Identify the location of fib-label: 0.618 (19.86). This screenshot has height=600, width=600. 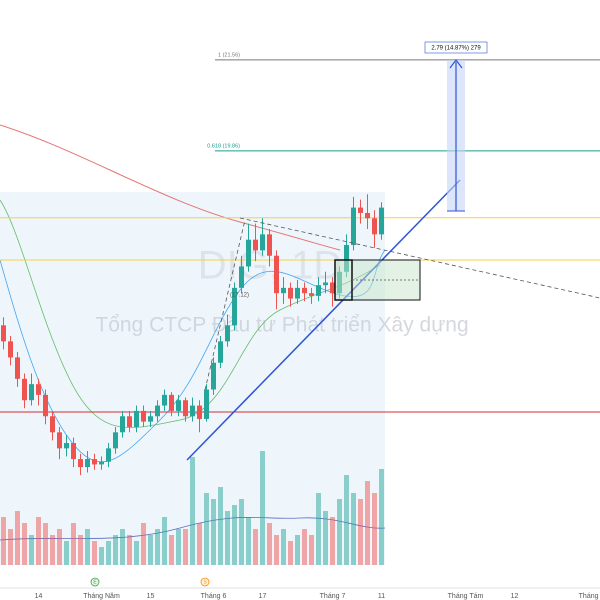
(223, 146).